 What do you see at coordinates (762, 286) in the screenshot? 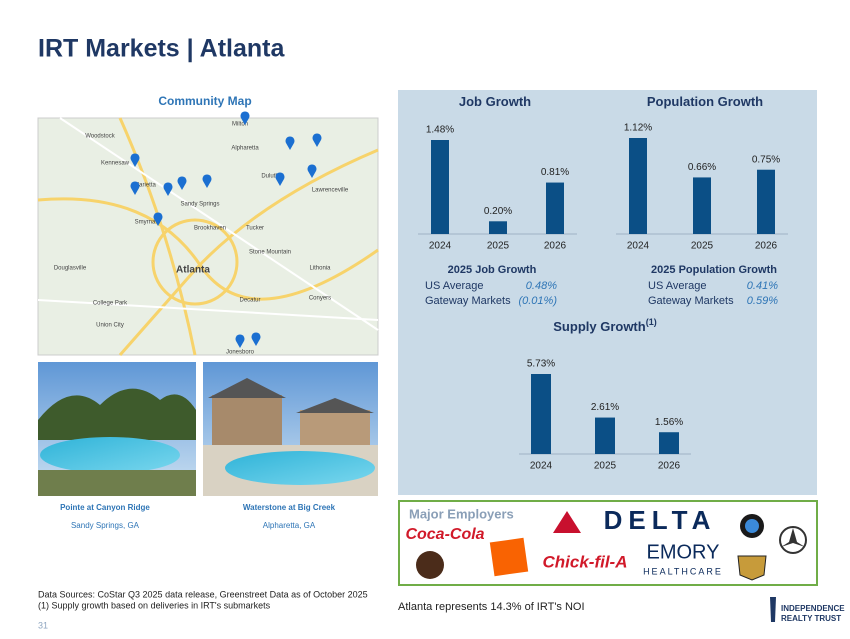
I see `stat-value: 0.41%` at bounding box center [762, 286].